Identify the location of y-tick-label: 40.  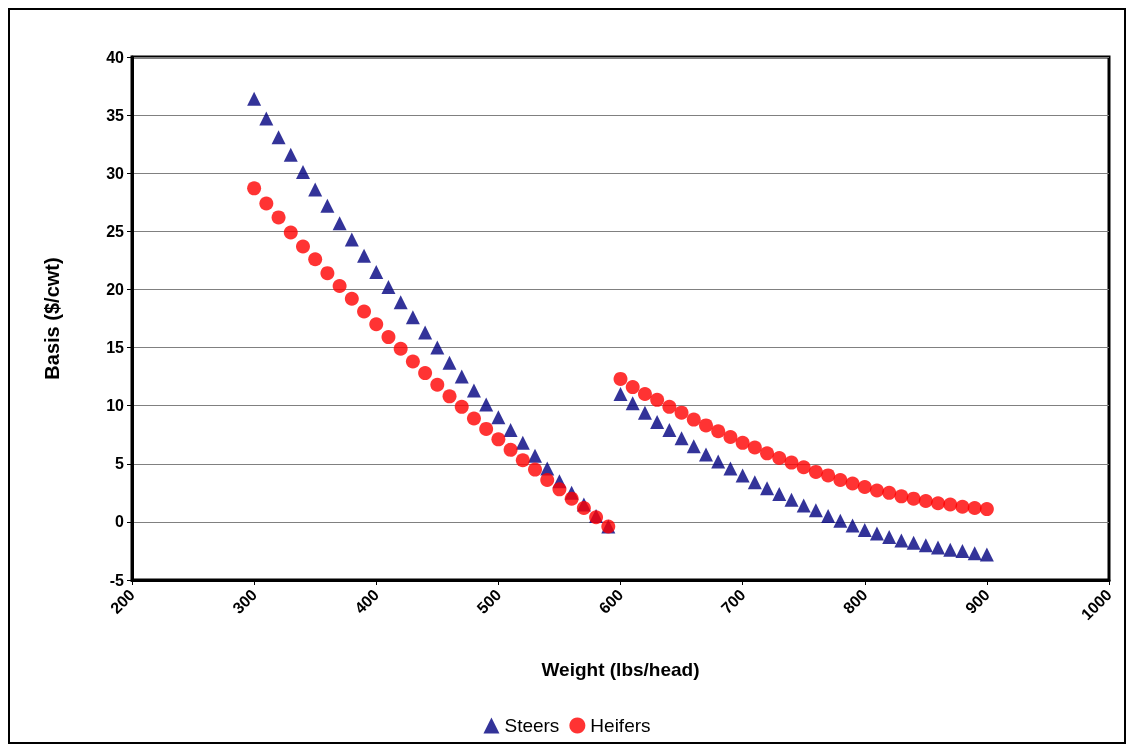
(115, 57).